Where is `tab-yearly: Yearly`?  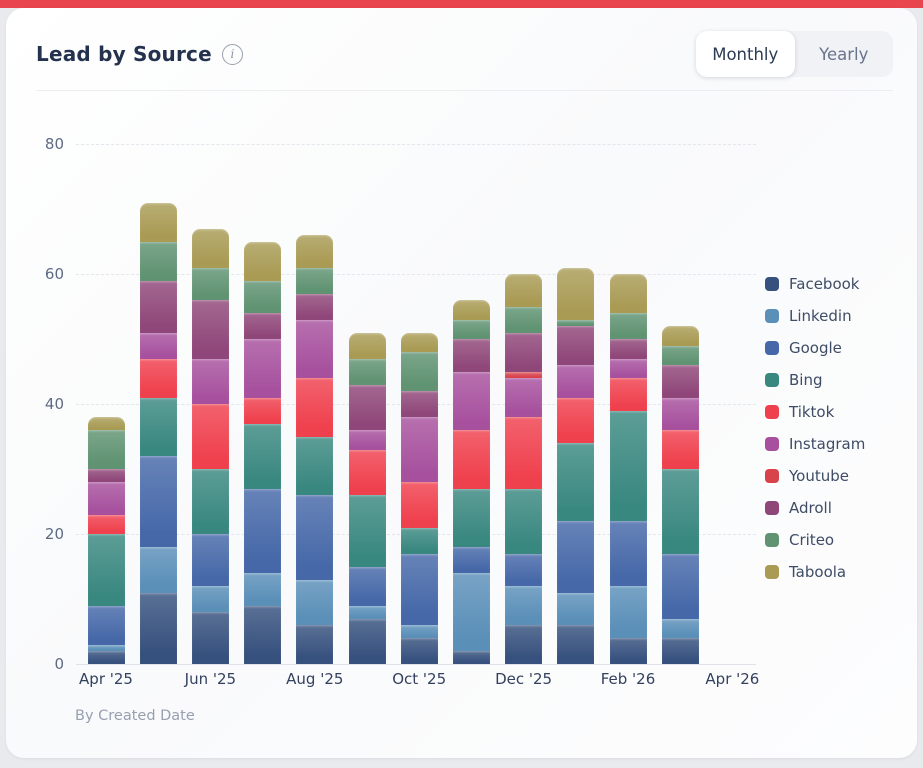
tab-yearly: Yearly is located at coordinates (844, 54).